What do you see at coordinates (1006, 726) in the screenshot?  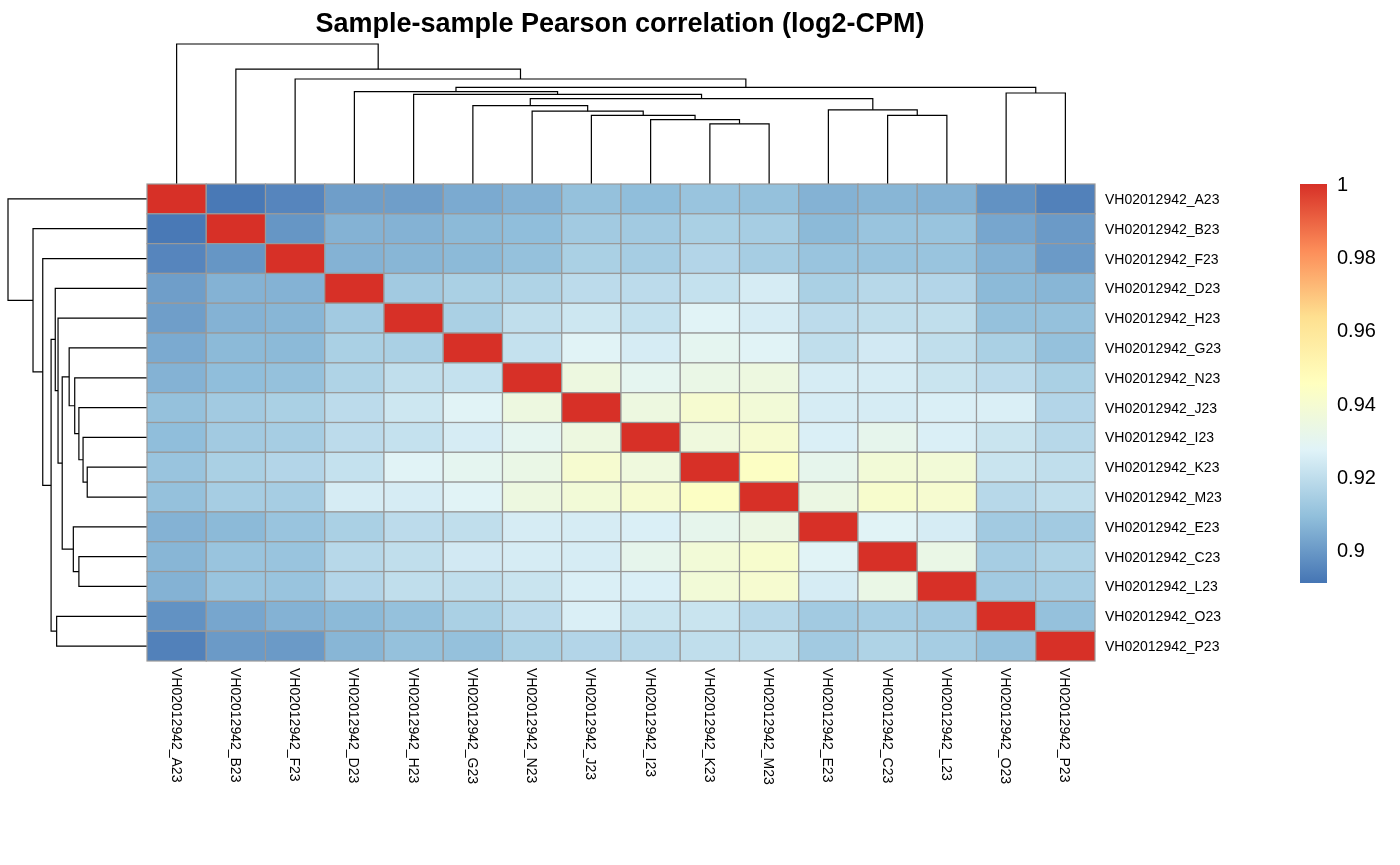 I see `x-tick-label: VH02012942_O23` at bounding box center [1006, 726].